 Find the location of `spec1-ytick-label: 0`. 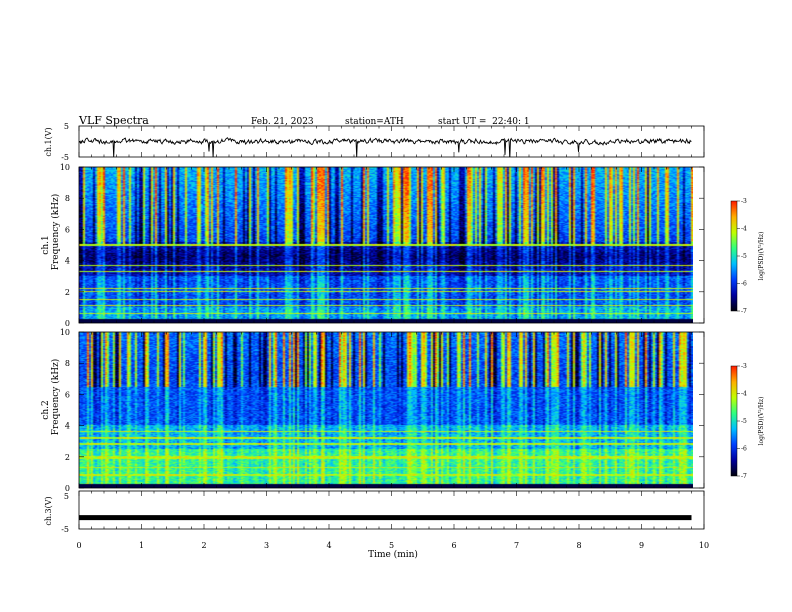

spec1-ytick-label: 0 is located at coordinates (67, 323).